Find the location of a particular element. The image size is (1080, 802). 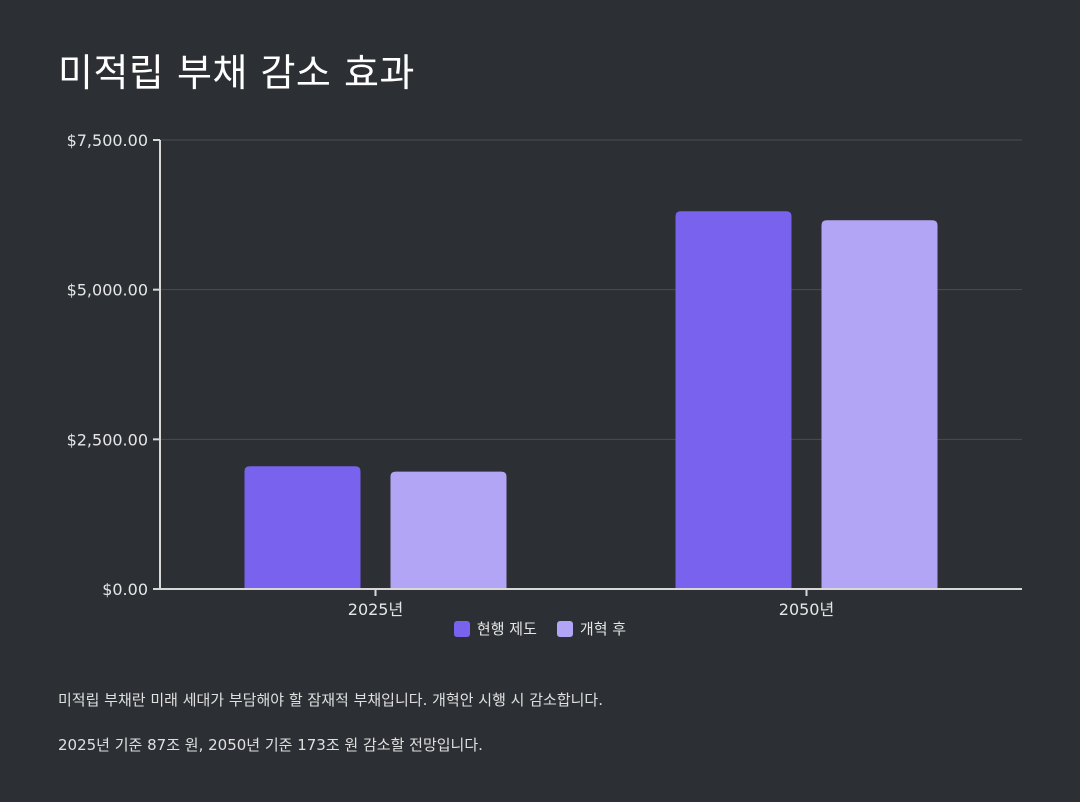

legend-swatch-current is located at coordinates (461, 628).